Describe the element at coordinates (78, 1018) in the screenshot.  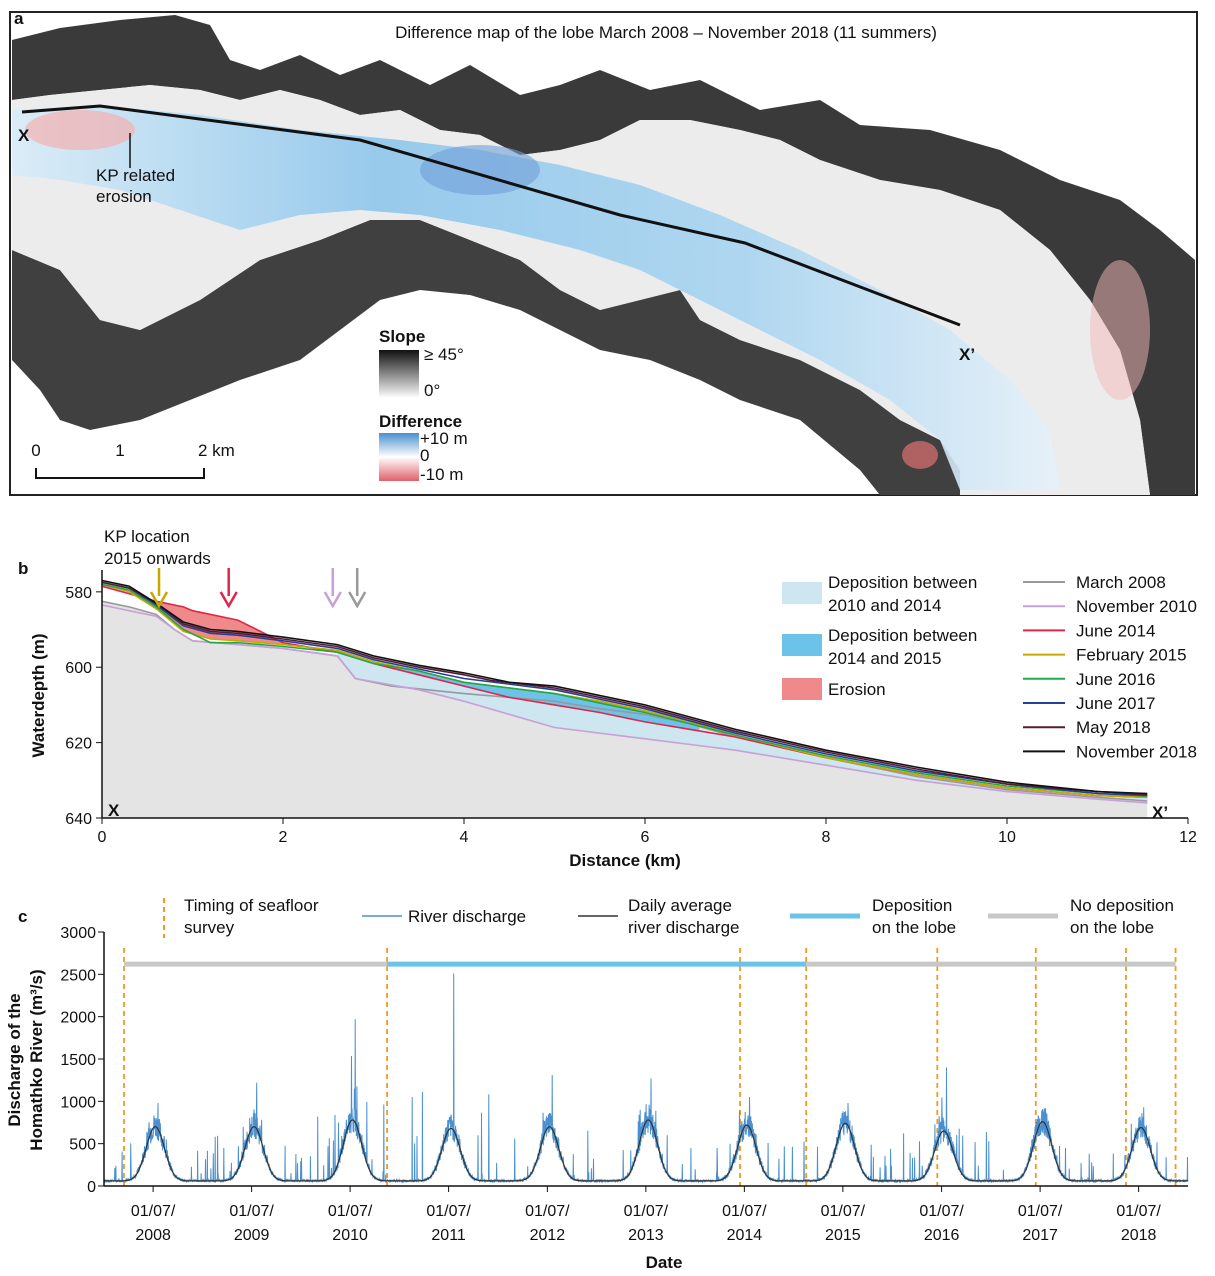
I see `c-y-tick-label: 2000` at that location.